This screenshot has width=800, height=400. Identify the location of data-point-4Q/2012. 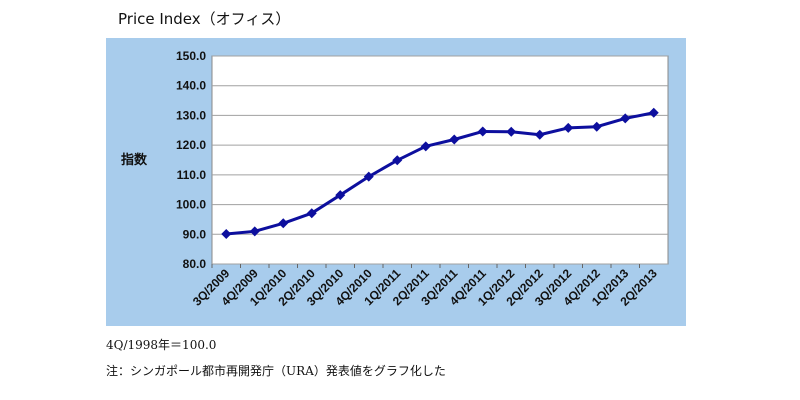
(596, 126).